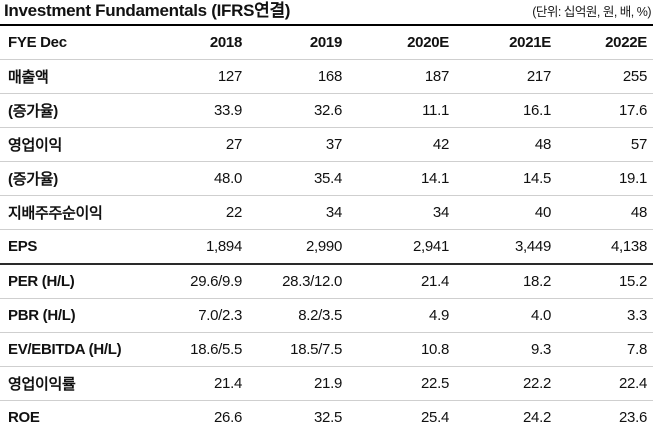 Image resolution: width=653 pixels, height=434 pixels. I want to click on value-cell: 7.8, so click(605, 349).